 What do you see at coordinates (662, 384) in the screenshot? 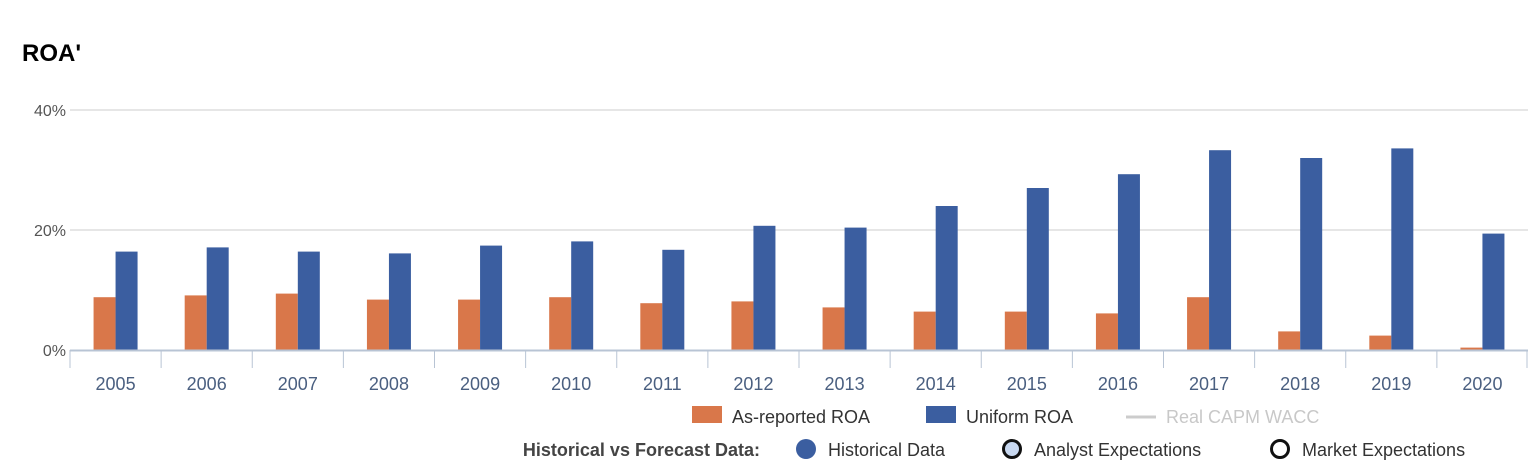
I see `x-tick-label: 2011` at bounding box center [662, 384].